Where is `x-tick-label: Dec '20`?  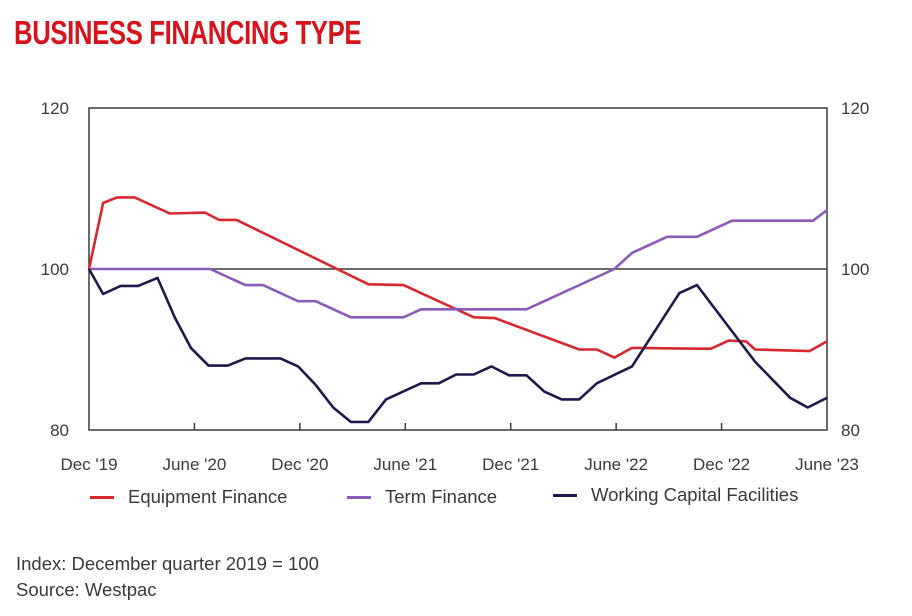
x-tick-label: Dec '20 is located at coordinates (299, 464).